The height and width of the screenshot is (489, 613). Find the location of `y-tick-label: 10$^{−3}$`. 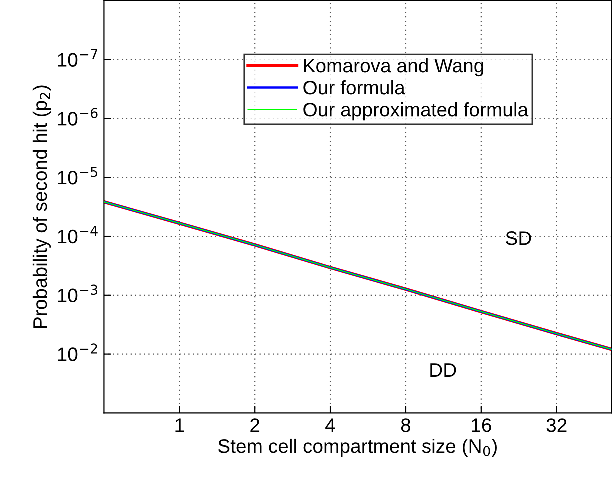

y-tick-label: 10$^{−3}$ is located at coordinates (78, 293).